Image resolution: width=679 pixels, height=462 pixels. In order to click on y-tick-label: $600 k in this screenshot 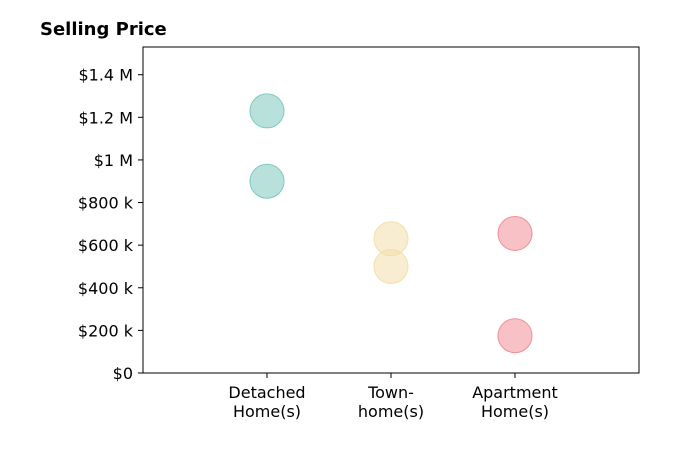, I will do `click(106, 245)`.